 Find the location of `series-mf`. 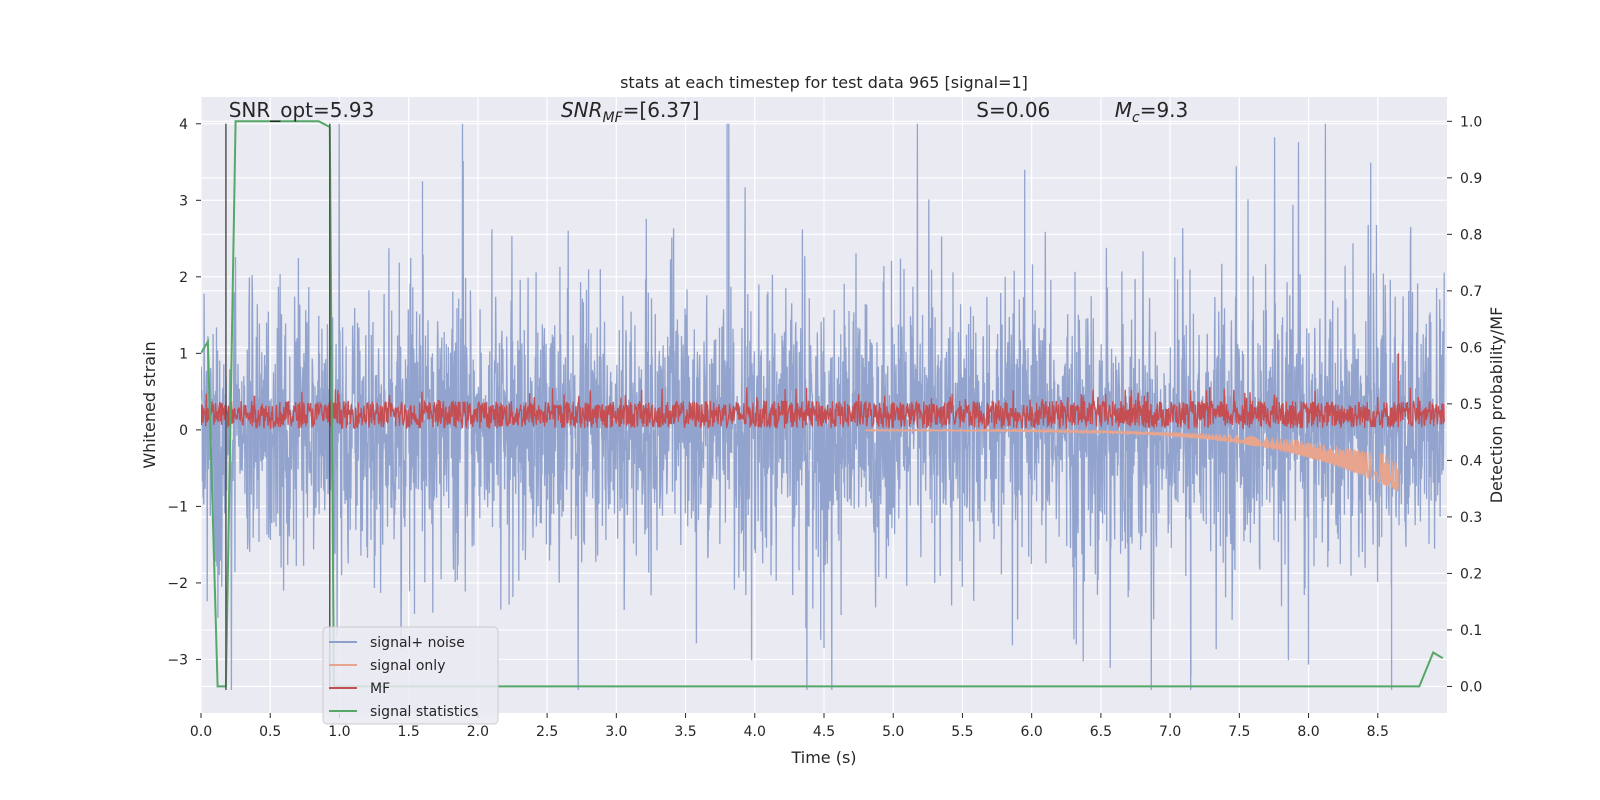

series-mf is located at coordinates (823, 392).